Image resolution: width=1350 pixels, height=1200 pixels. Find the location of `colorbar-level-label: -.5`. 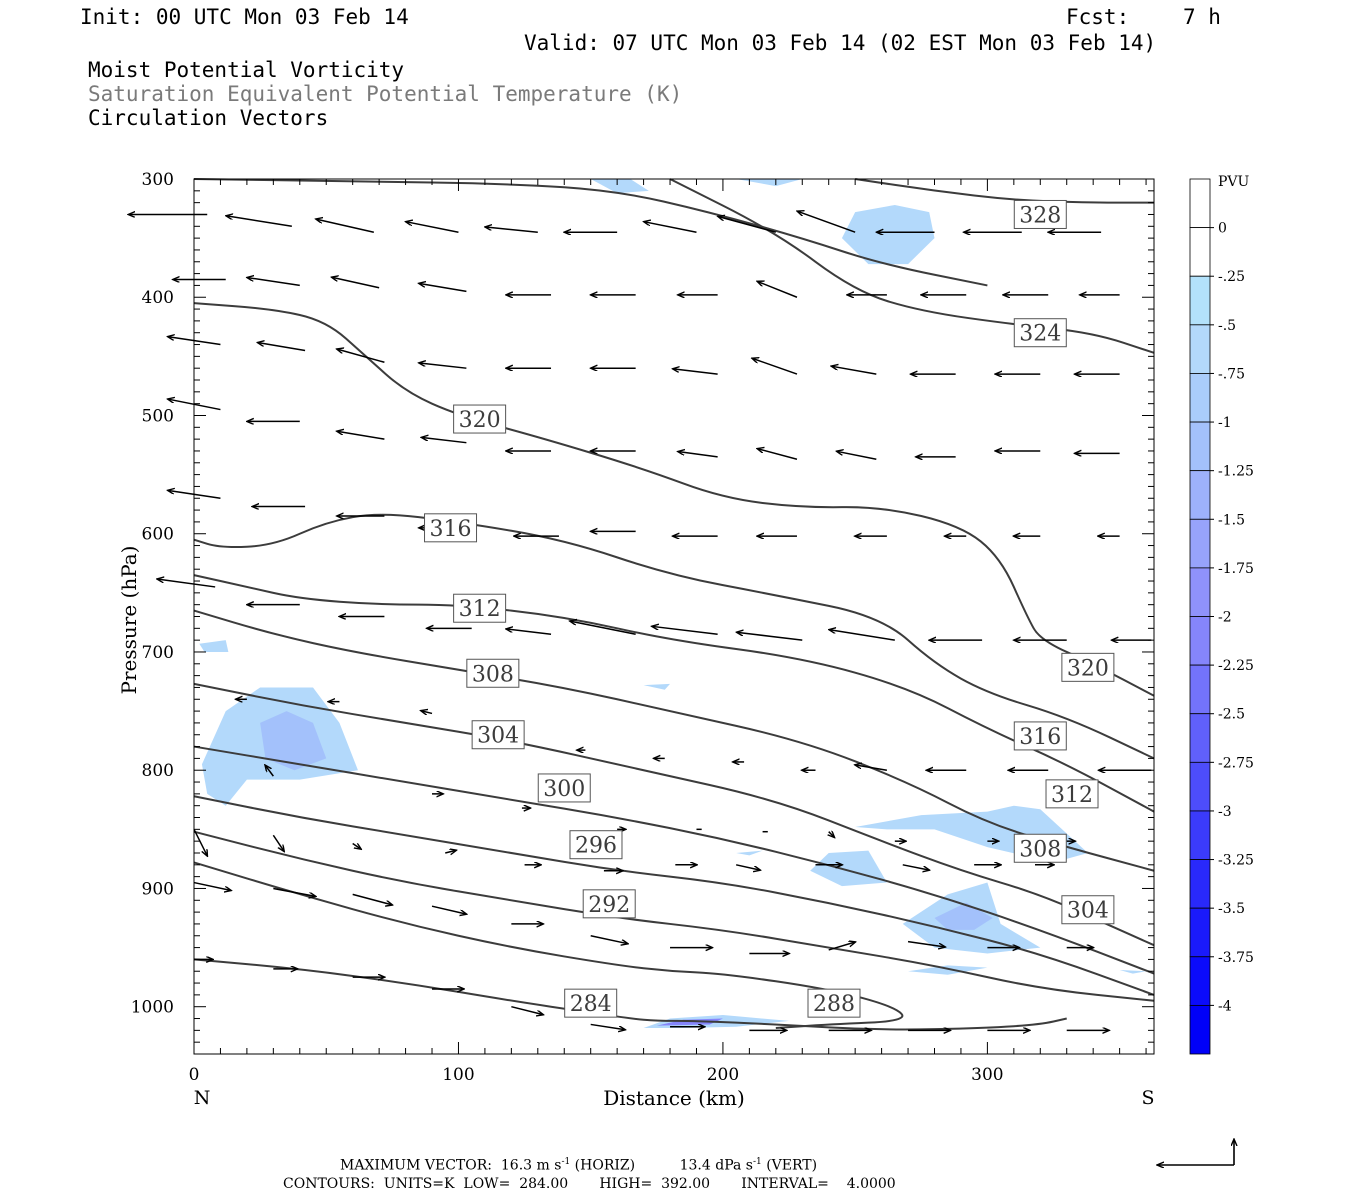

colorbar-level-label: -.5 is located at coordinates (1227, 326).